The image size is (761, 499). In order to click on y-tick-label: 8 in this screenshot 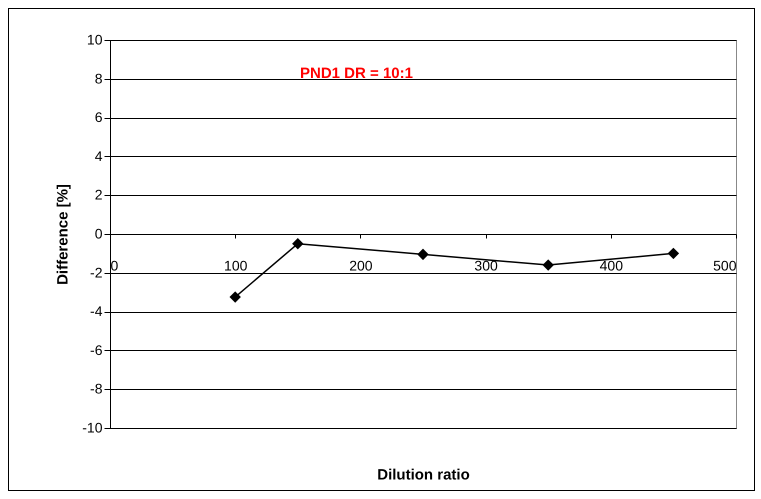, I will do `click(98, 78)`.